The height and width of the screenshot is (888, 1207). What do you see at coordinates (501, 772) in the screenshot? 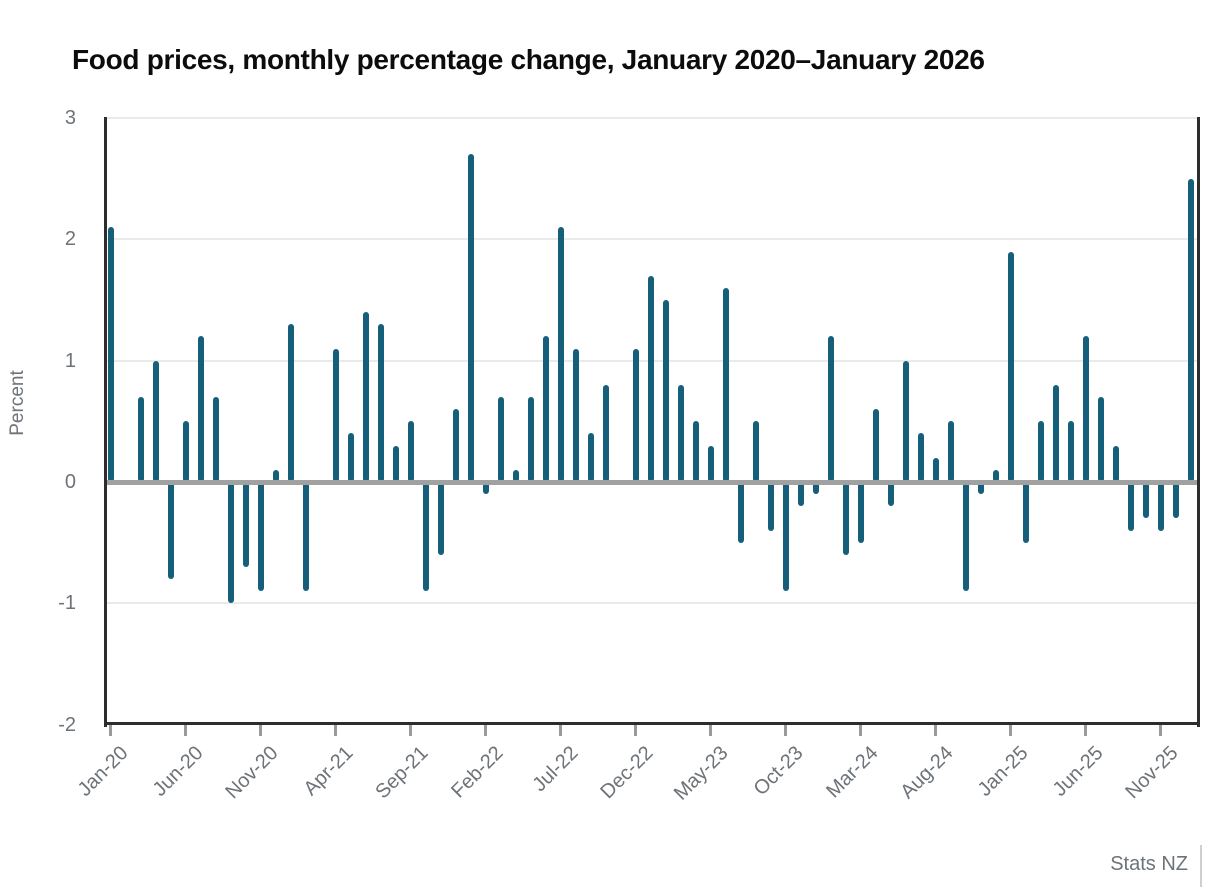
I see `x-tick-label-anchor-Feb-22: Feb-22` at bounding box center [501, 772].